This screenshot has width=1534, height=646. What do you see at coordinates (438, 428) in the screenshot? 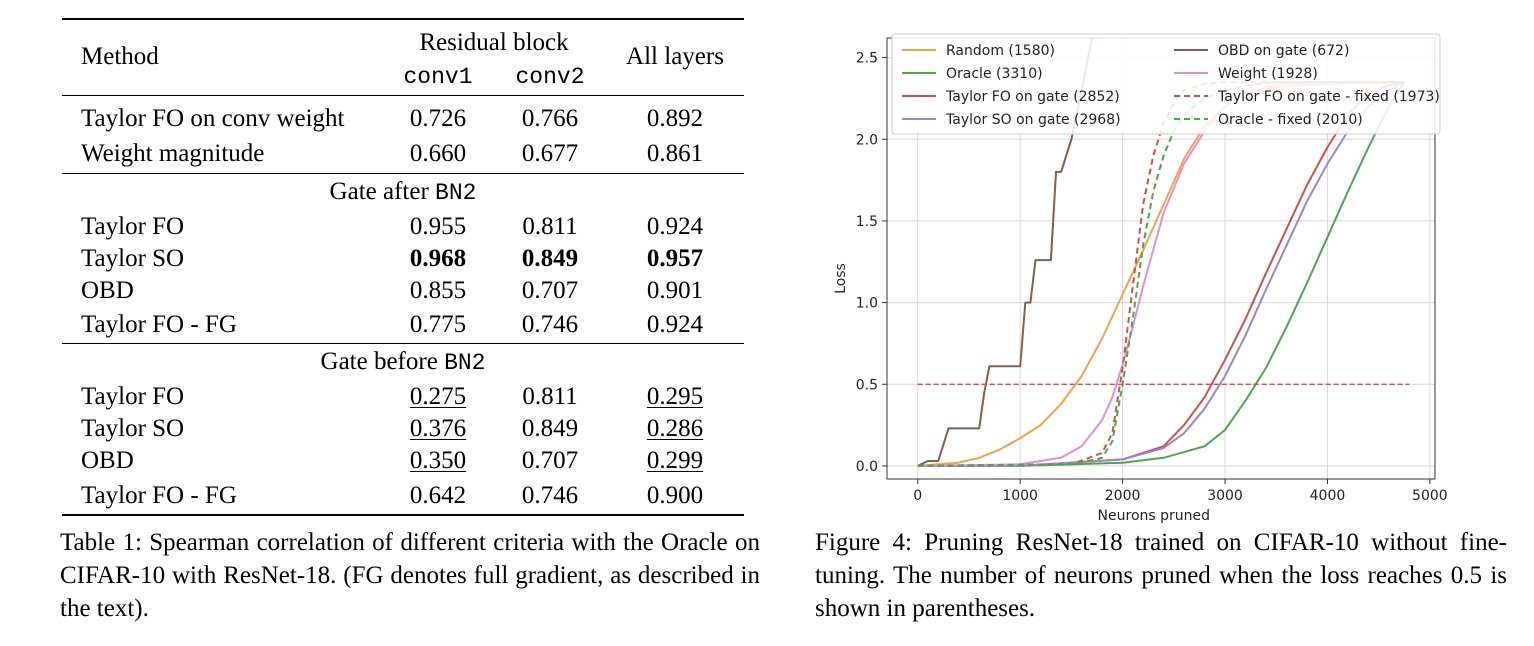
I see `row-conv1: 0.376` at bounding box center [438, 428].